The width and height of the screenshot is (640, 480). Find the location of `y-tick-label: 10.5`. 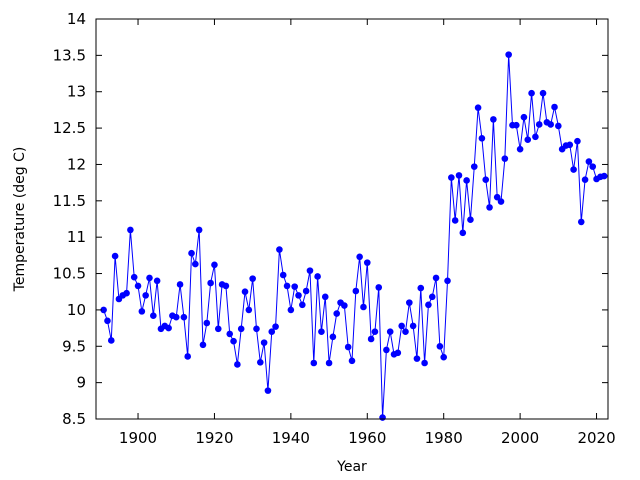

y-tick-label: 10.5 is located at coordinates (69, 274).